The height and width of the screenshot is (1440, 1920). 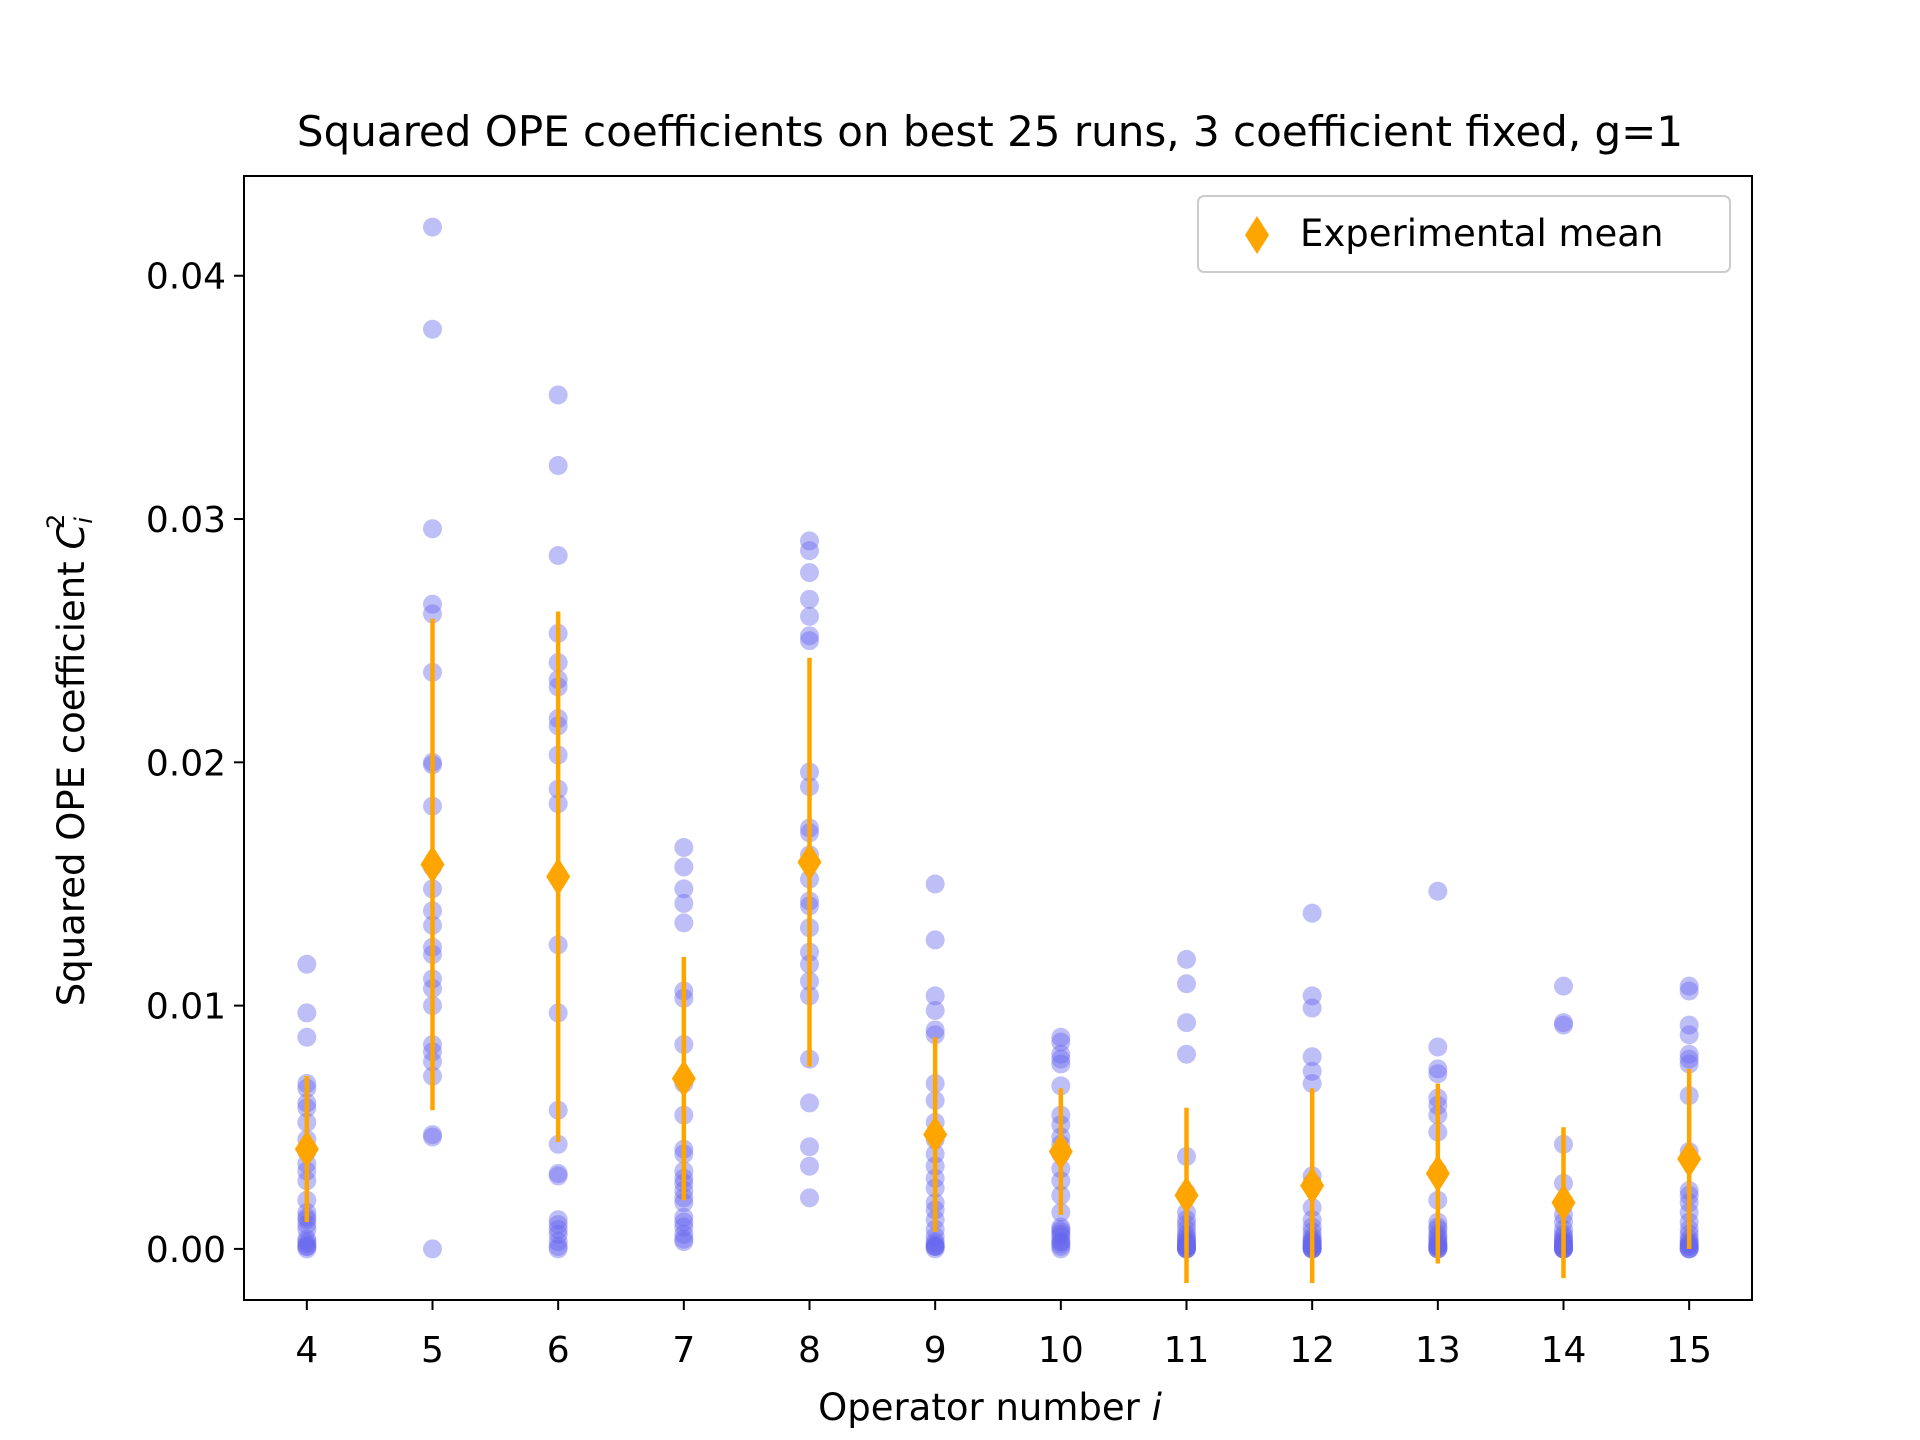 I want to click on y-tick-label: 0.02, so click(x=186, y=763).